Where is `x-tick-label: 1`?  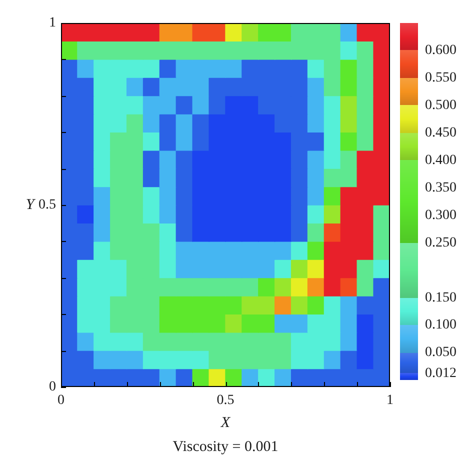 x-tick-label: 1 is located at coordinates (390, 400).